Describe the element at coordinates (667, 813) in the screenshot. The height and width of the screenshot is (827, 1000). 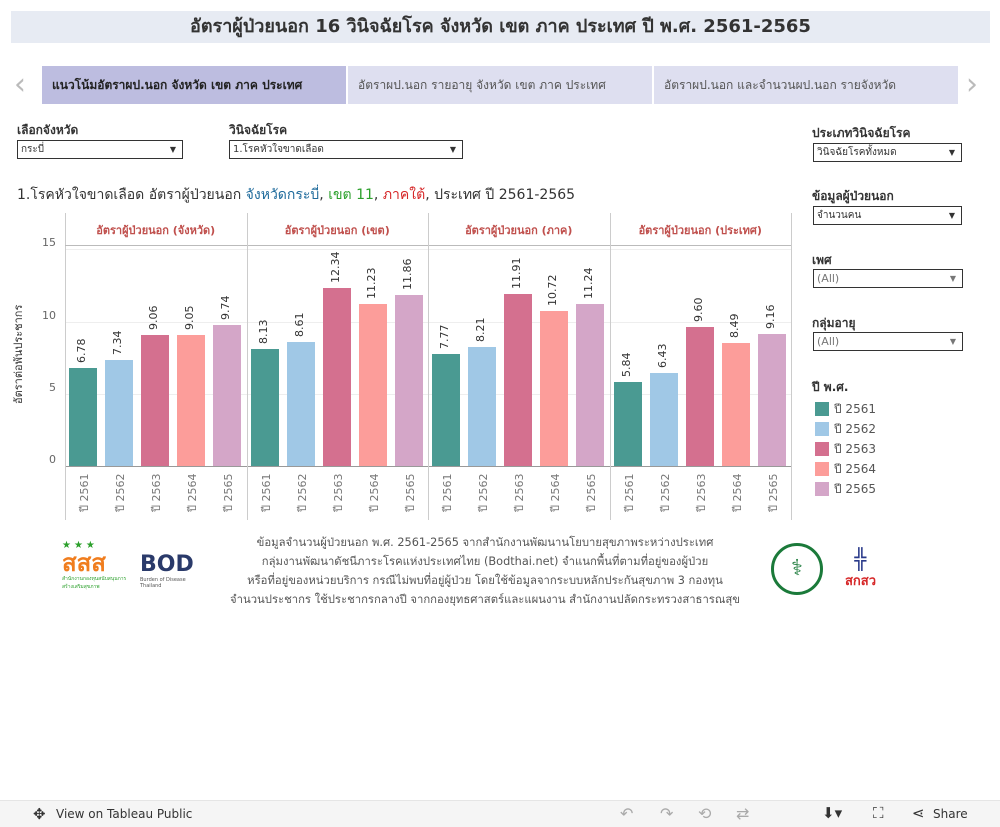
I see `redo-icon: ↷` at that location.